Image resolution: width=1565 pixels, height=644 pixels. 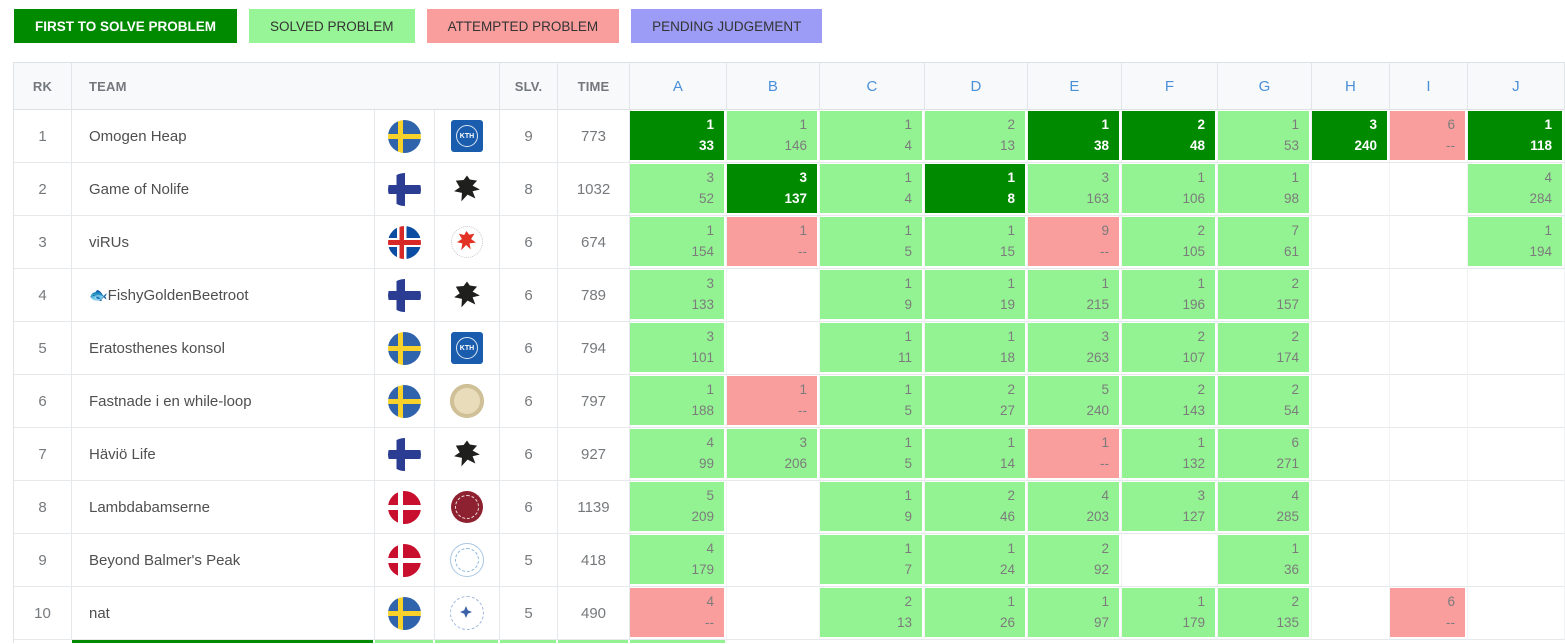 What do you see at coordinates (1193, 357) in the screenshot?
I see `solve-time: 107` at bounding box center [1193, 357].